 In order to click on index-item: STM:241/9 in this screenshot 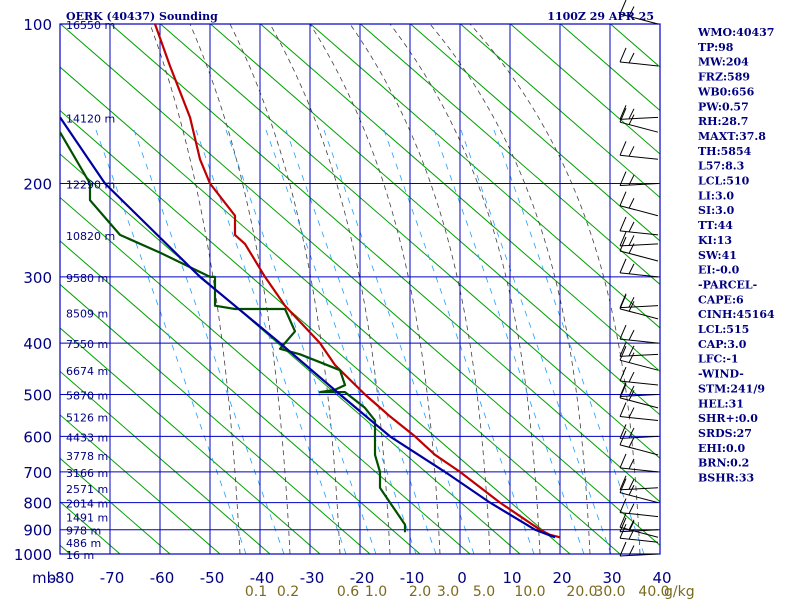, I will do `click(731, 388)`.